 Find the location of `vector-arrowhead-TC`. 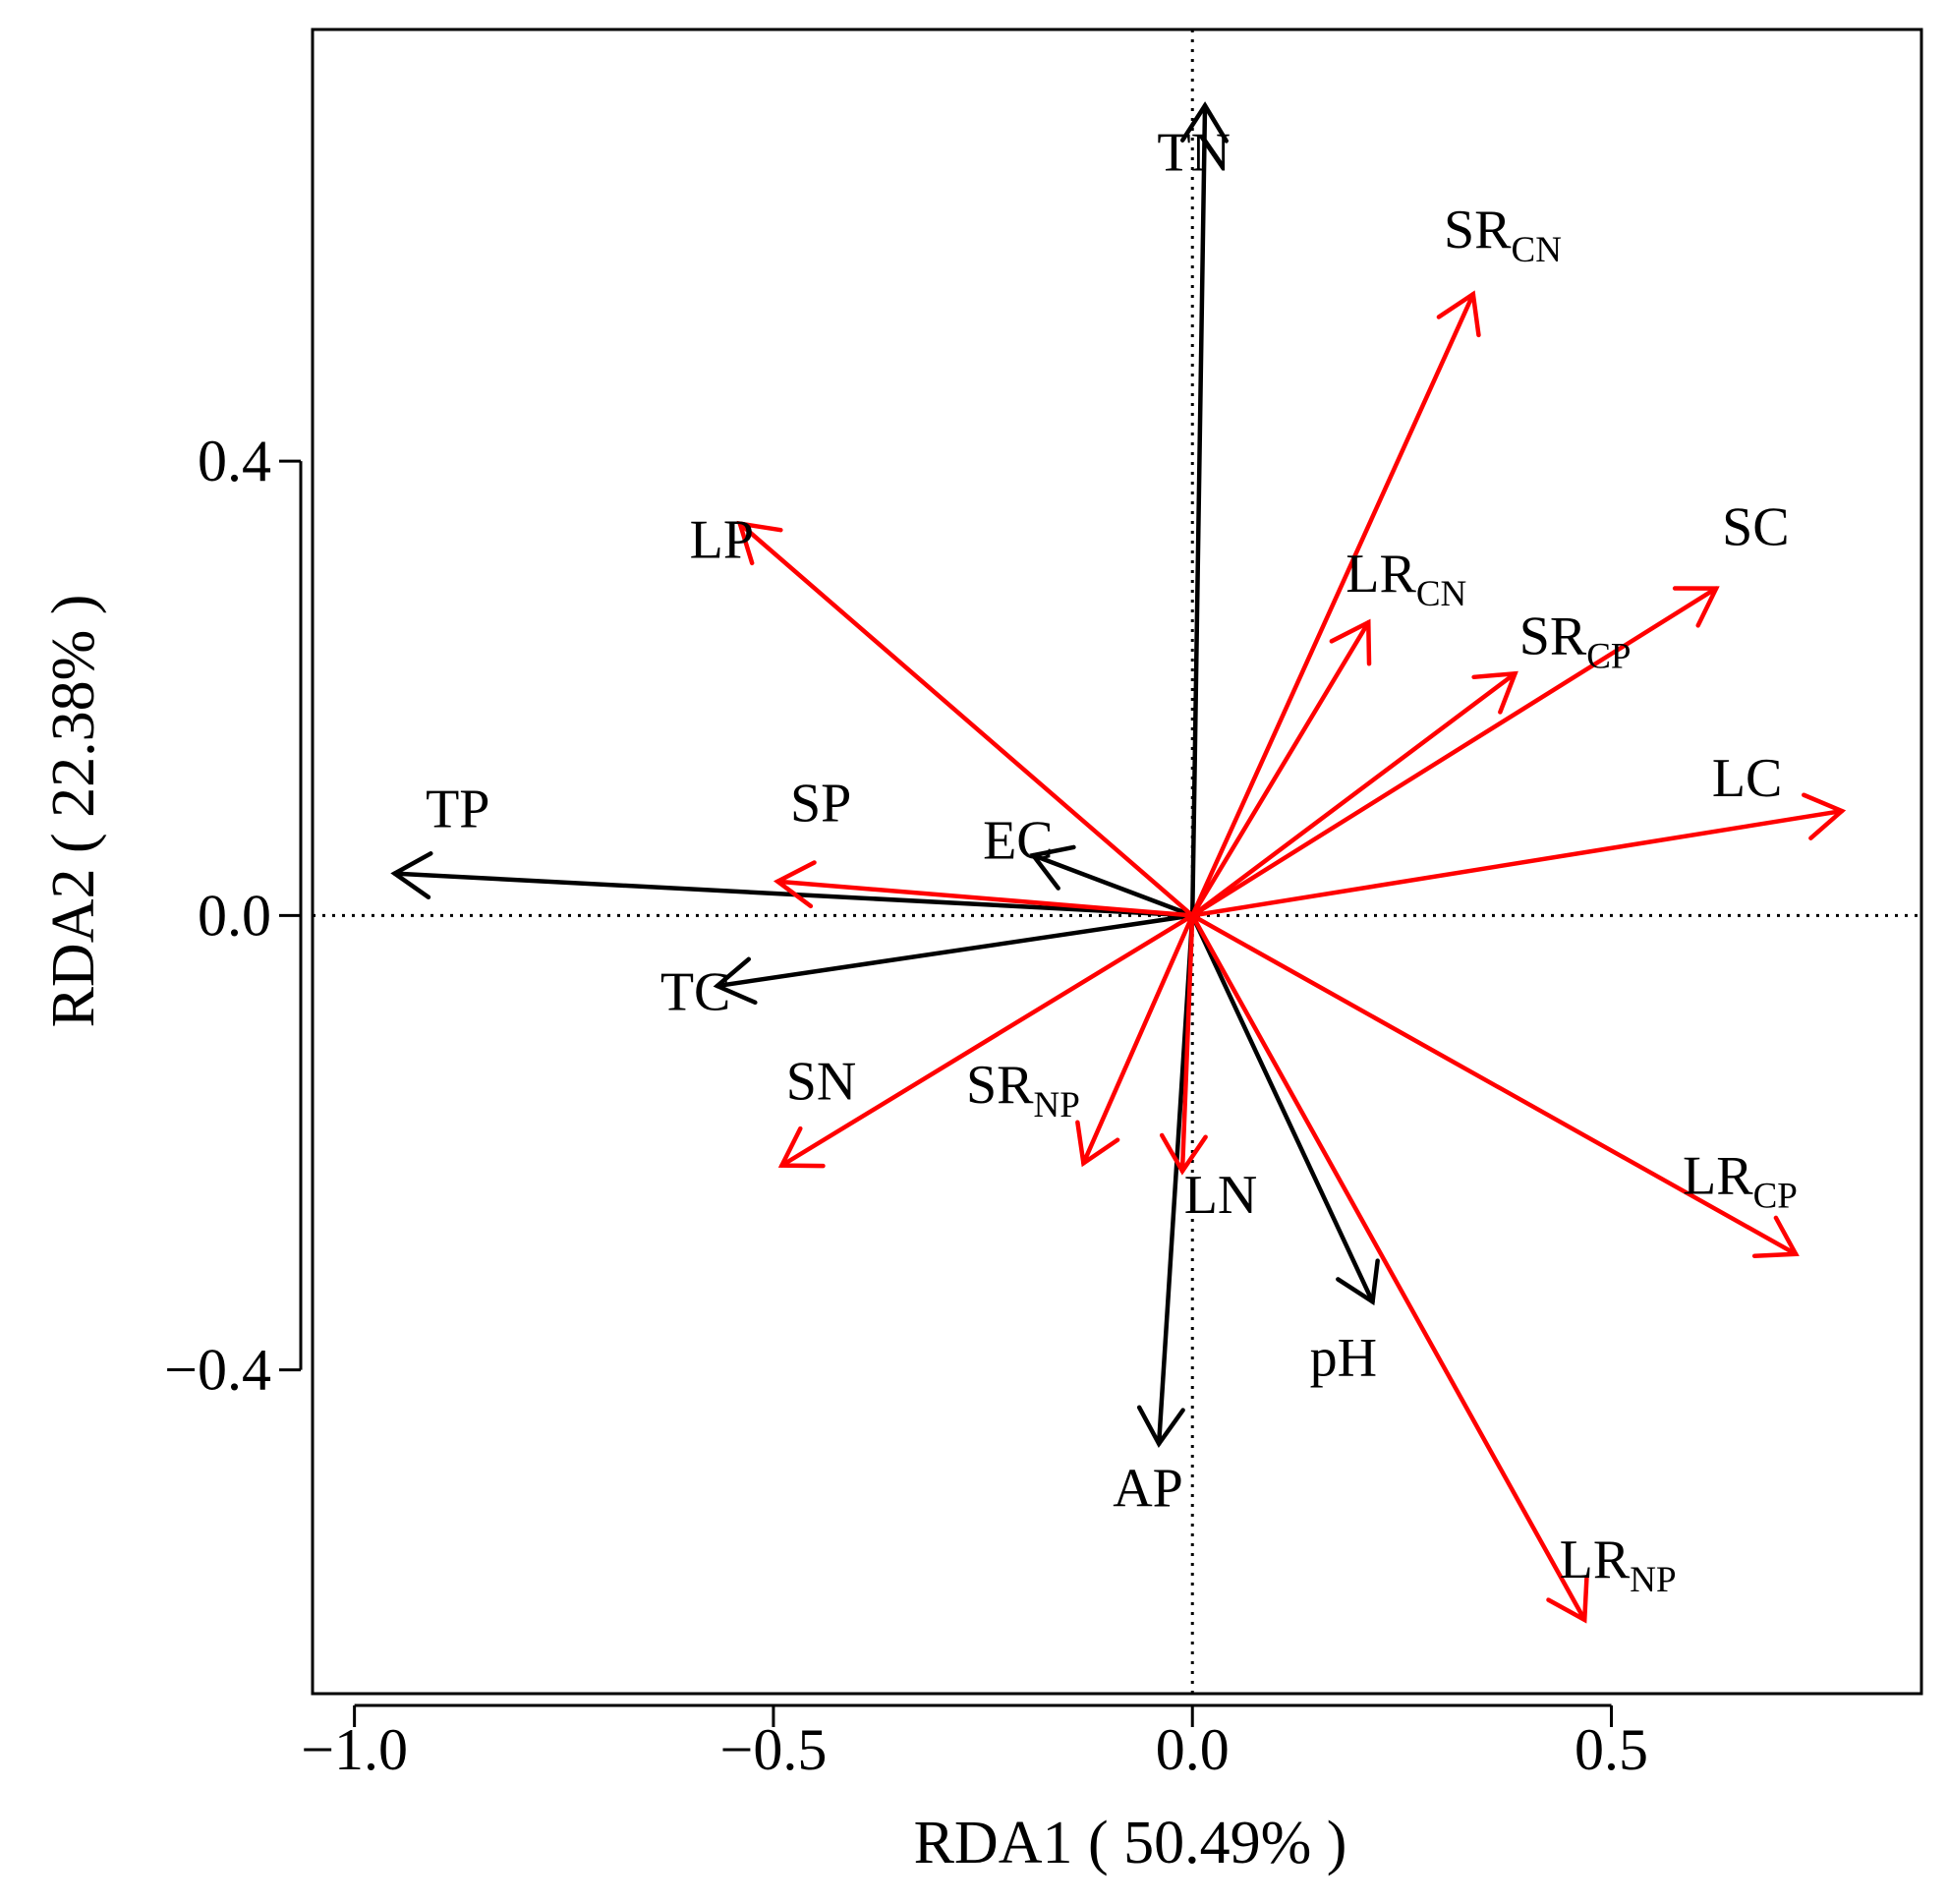

vector-arrowhead-TC is located at coordinates (735, 981).